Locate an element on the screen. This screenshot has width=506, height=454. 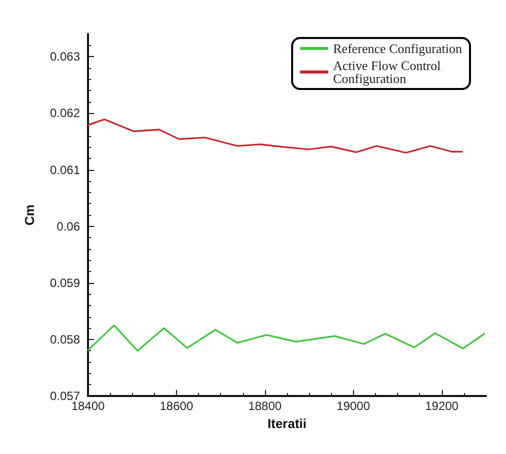
x-tick-label: 18600 is located at coordinates (177, 406).